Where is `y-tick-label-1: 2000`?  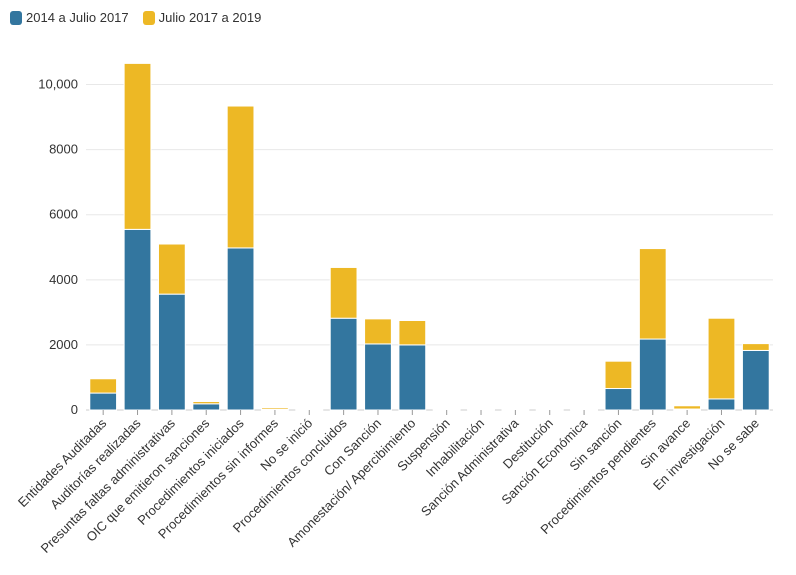
y-tick-label-1: 2000 is located at coordinates (63, 344).